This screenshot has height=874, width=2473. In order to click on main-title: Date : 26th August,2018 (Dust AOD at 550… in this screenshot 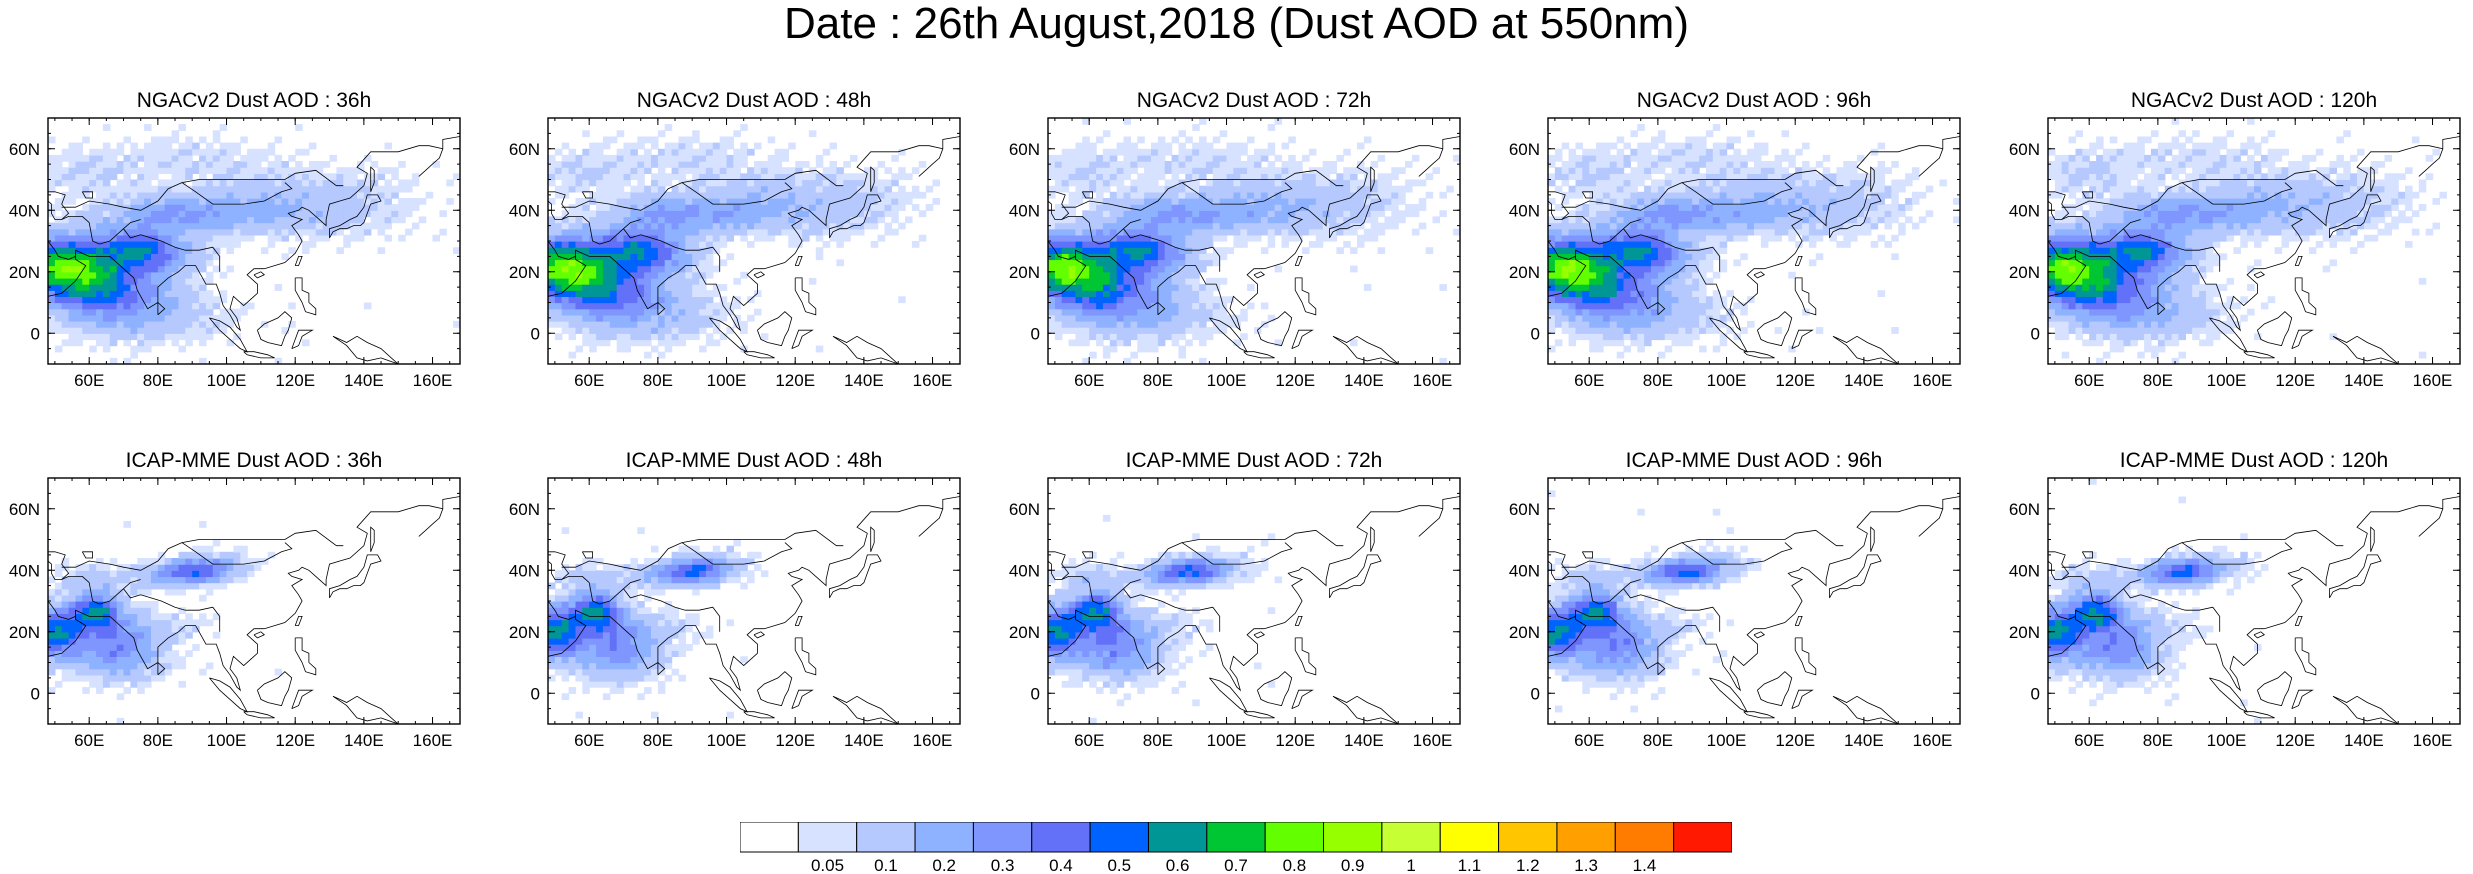, I will do `click(1236, 24)`.